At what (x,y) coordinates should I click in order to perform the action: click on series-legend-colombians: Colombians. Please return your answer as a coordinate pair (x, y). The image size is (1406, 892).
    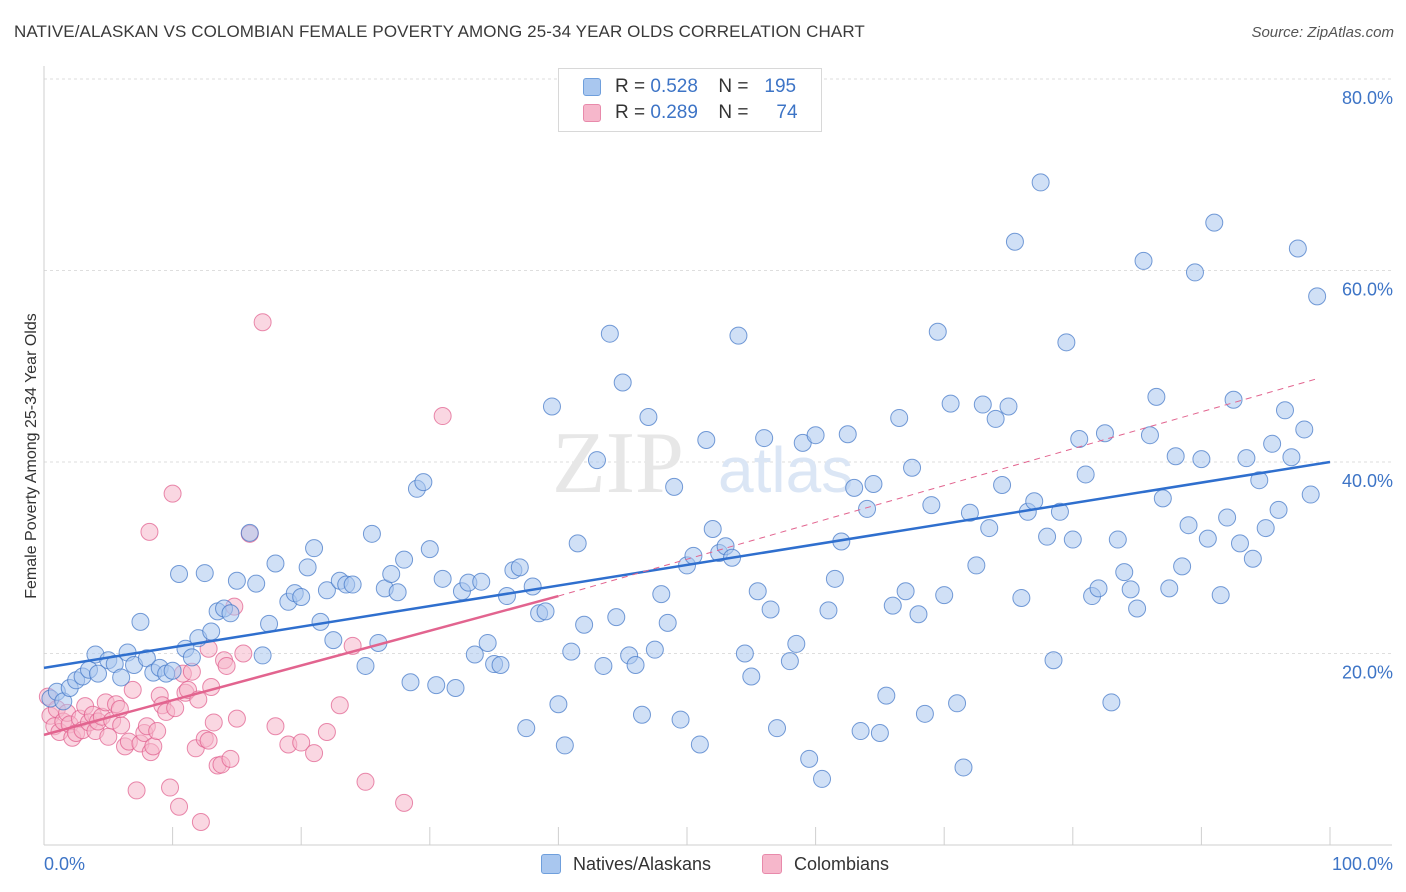
    Looking at the image, I should click on (825, 864).